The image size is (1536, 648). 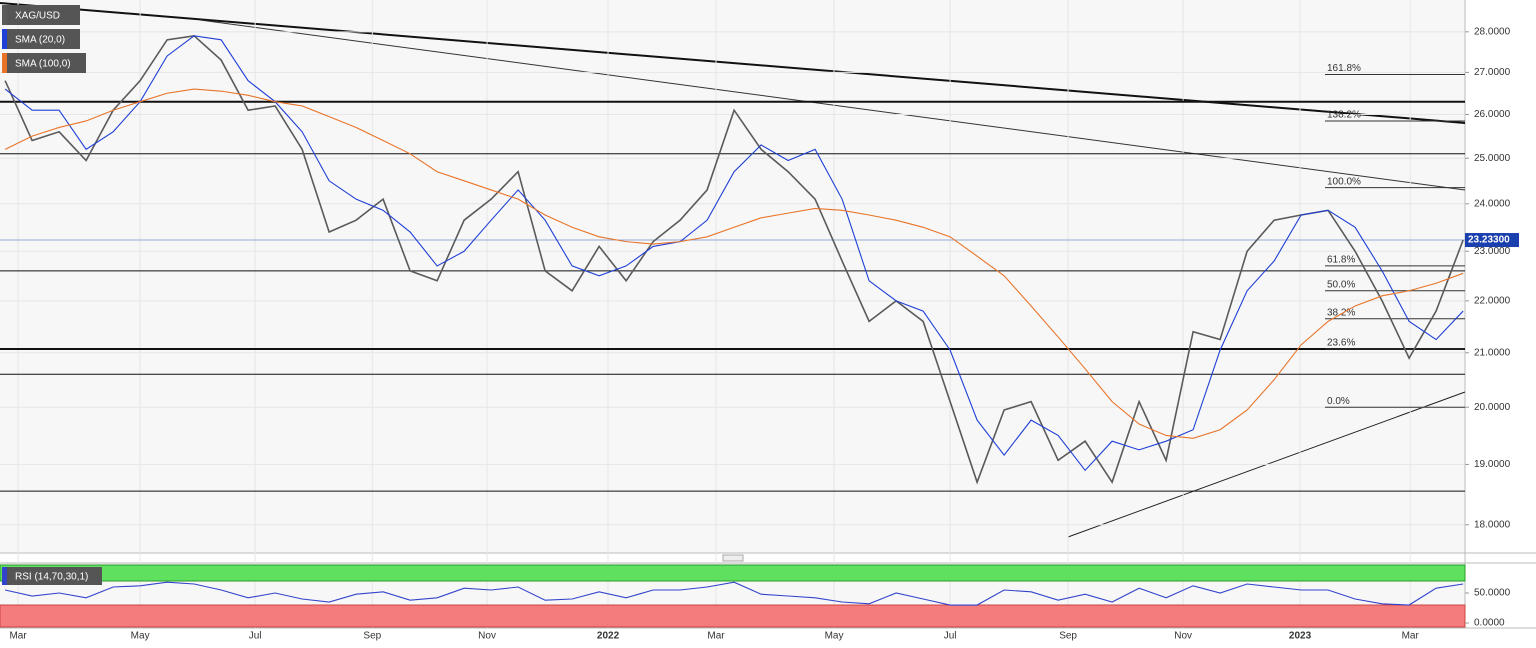 What do you see at coordinates (1338, 401) in the screenshot?
I see `fib-label: 0.0%` at bounding box center [1338, 401].